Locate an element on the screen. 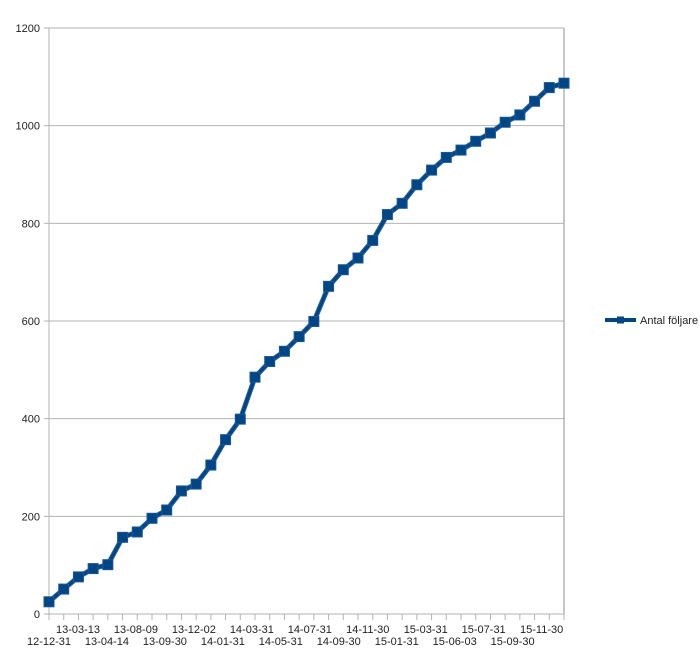 This screenshot has height=663, width=700. legend-label: Antal följare is located at coordinates (669, 321).